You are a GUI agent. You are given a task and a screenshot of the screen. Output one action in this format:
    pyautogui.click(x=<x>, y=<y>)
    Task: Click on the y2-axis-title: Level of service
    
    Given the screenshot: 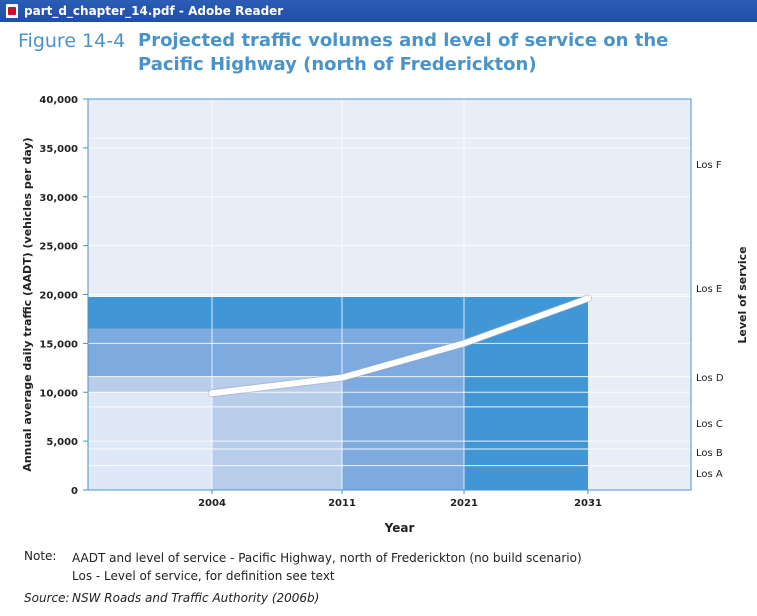 What is the action you would take?
    pyautogui.click(x=742, y=294)
    